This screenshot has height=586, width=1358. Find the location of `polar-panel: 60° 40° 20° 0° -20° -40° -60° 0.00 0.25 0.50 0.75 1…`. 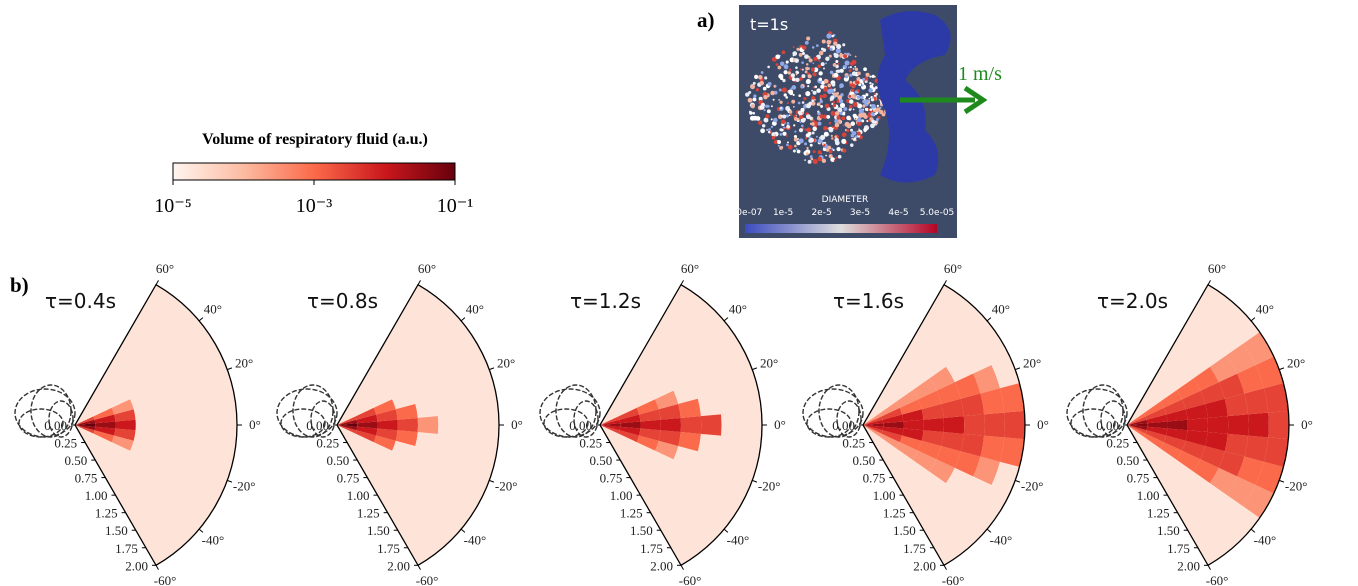

polar-panel: 60° 40° 20° 0° -20° -40° -60° 0.00 0.25 0.50 0.75 1… is located at coordinates (925, 423).